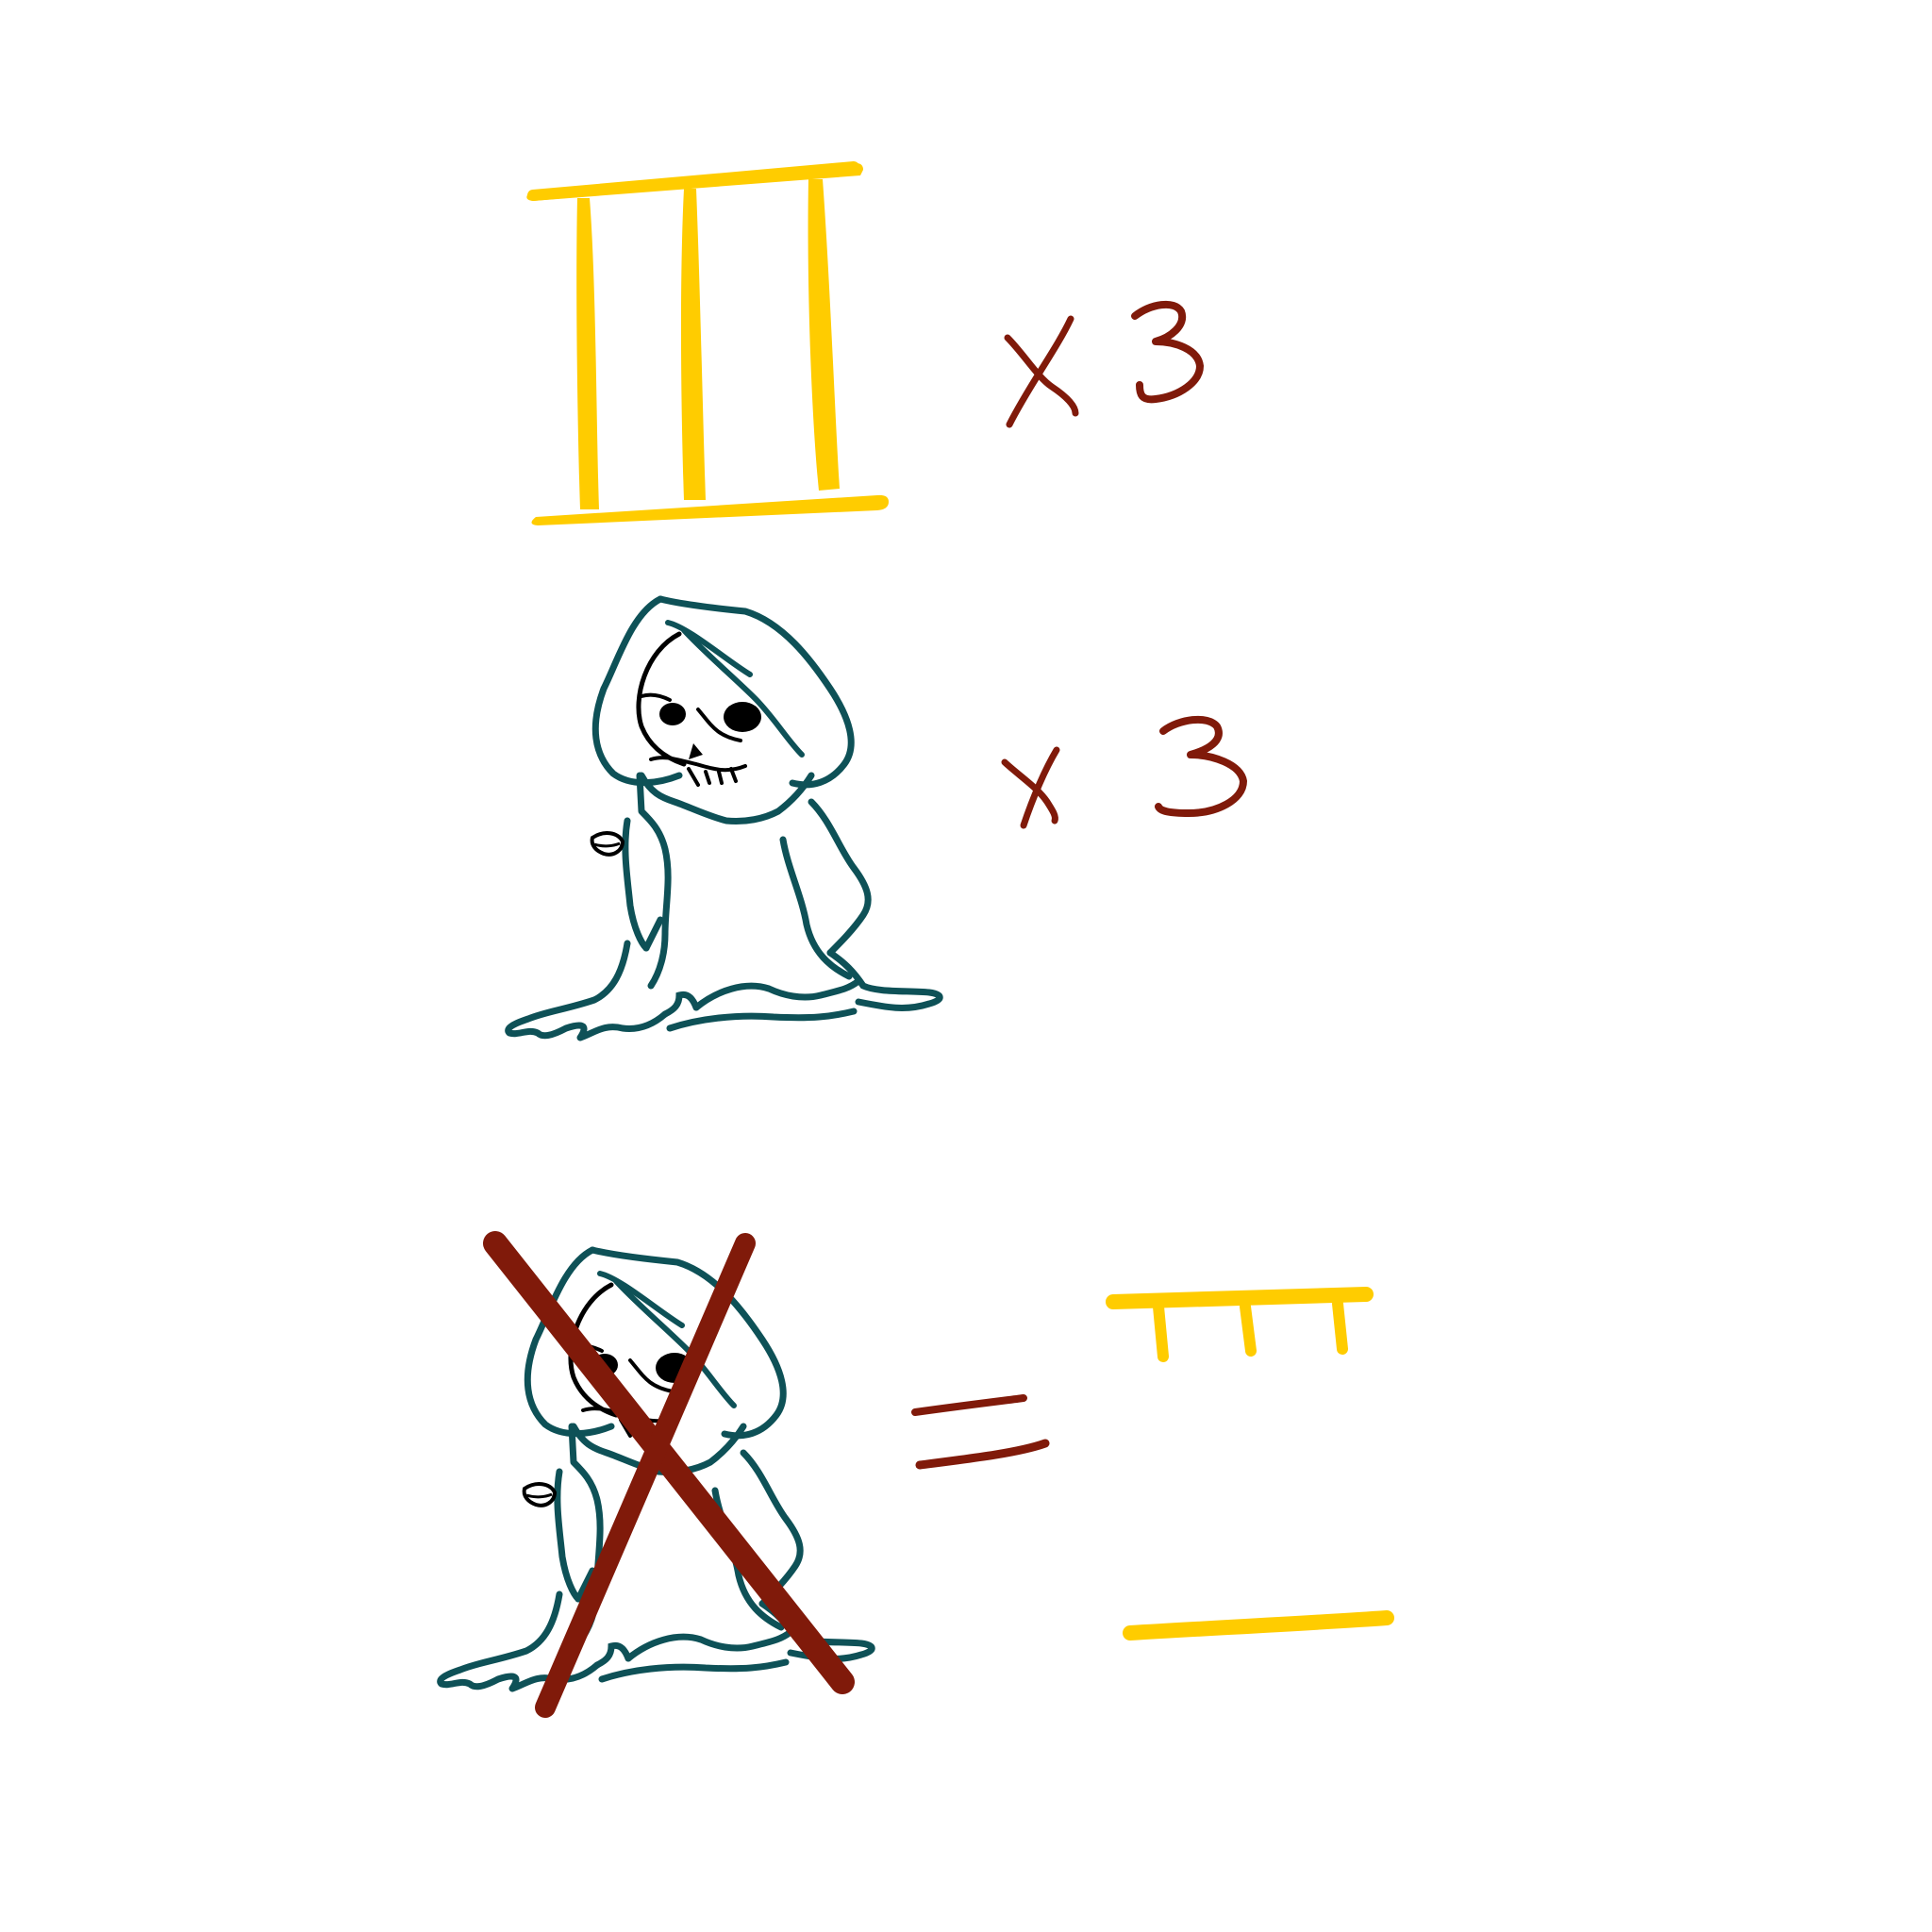 Image resolution: width=1932 pixels, height=1932 pixels. I want to click on gate-top-beam-icon, so click(1240, 1324).